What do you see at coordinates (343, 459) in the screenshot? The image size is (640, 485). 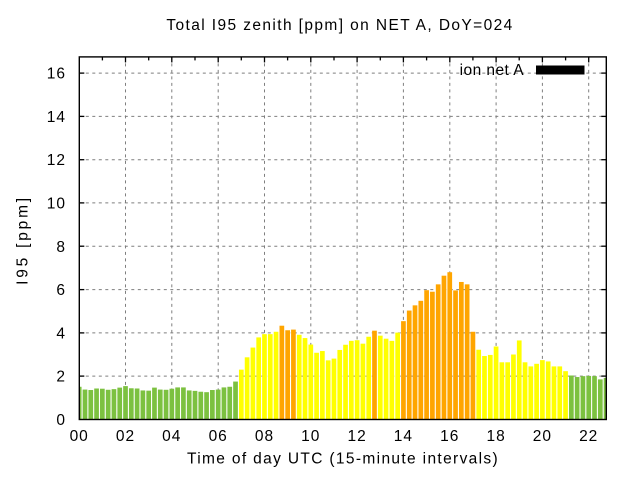 I see `svg-text:Time of day UTC (15-minute int: Time of day UTC (15-minute intervals)` at bounding box center [343, 459].